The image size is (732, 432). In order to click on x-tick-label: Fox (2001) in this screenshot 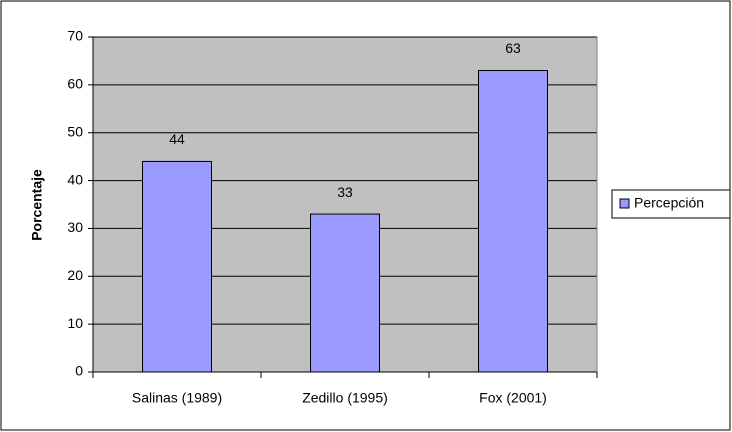, I will do `click(513, 398)`.